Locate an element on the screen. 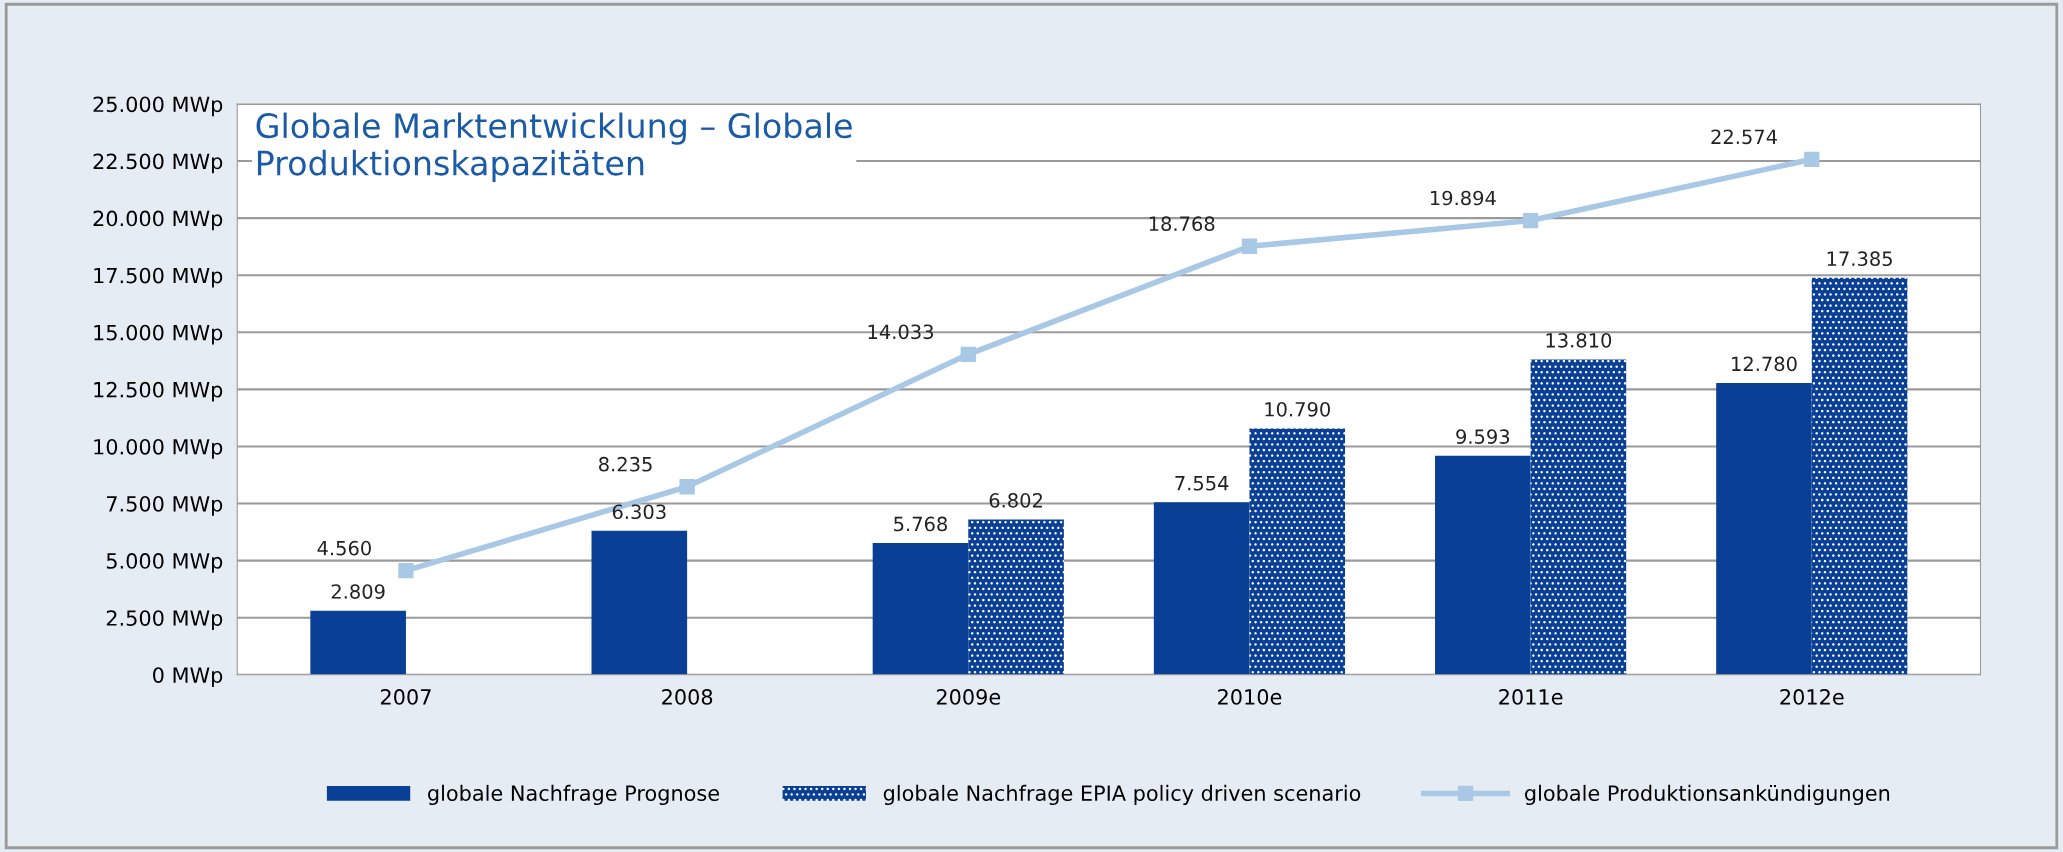 The height and width of the screenshot is (852, 2063). y-tick-label: 22.500 MWp is located at coordinates (158, 163).